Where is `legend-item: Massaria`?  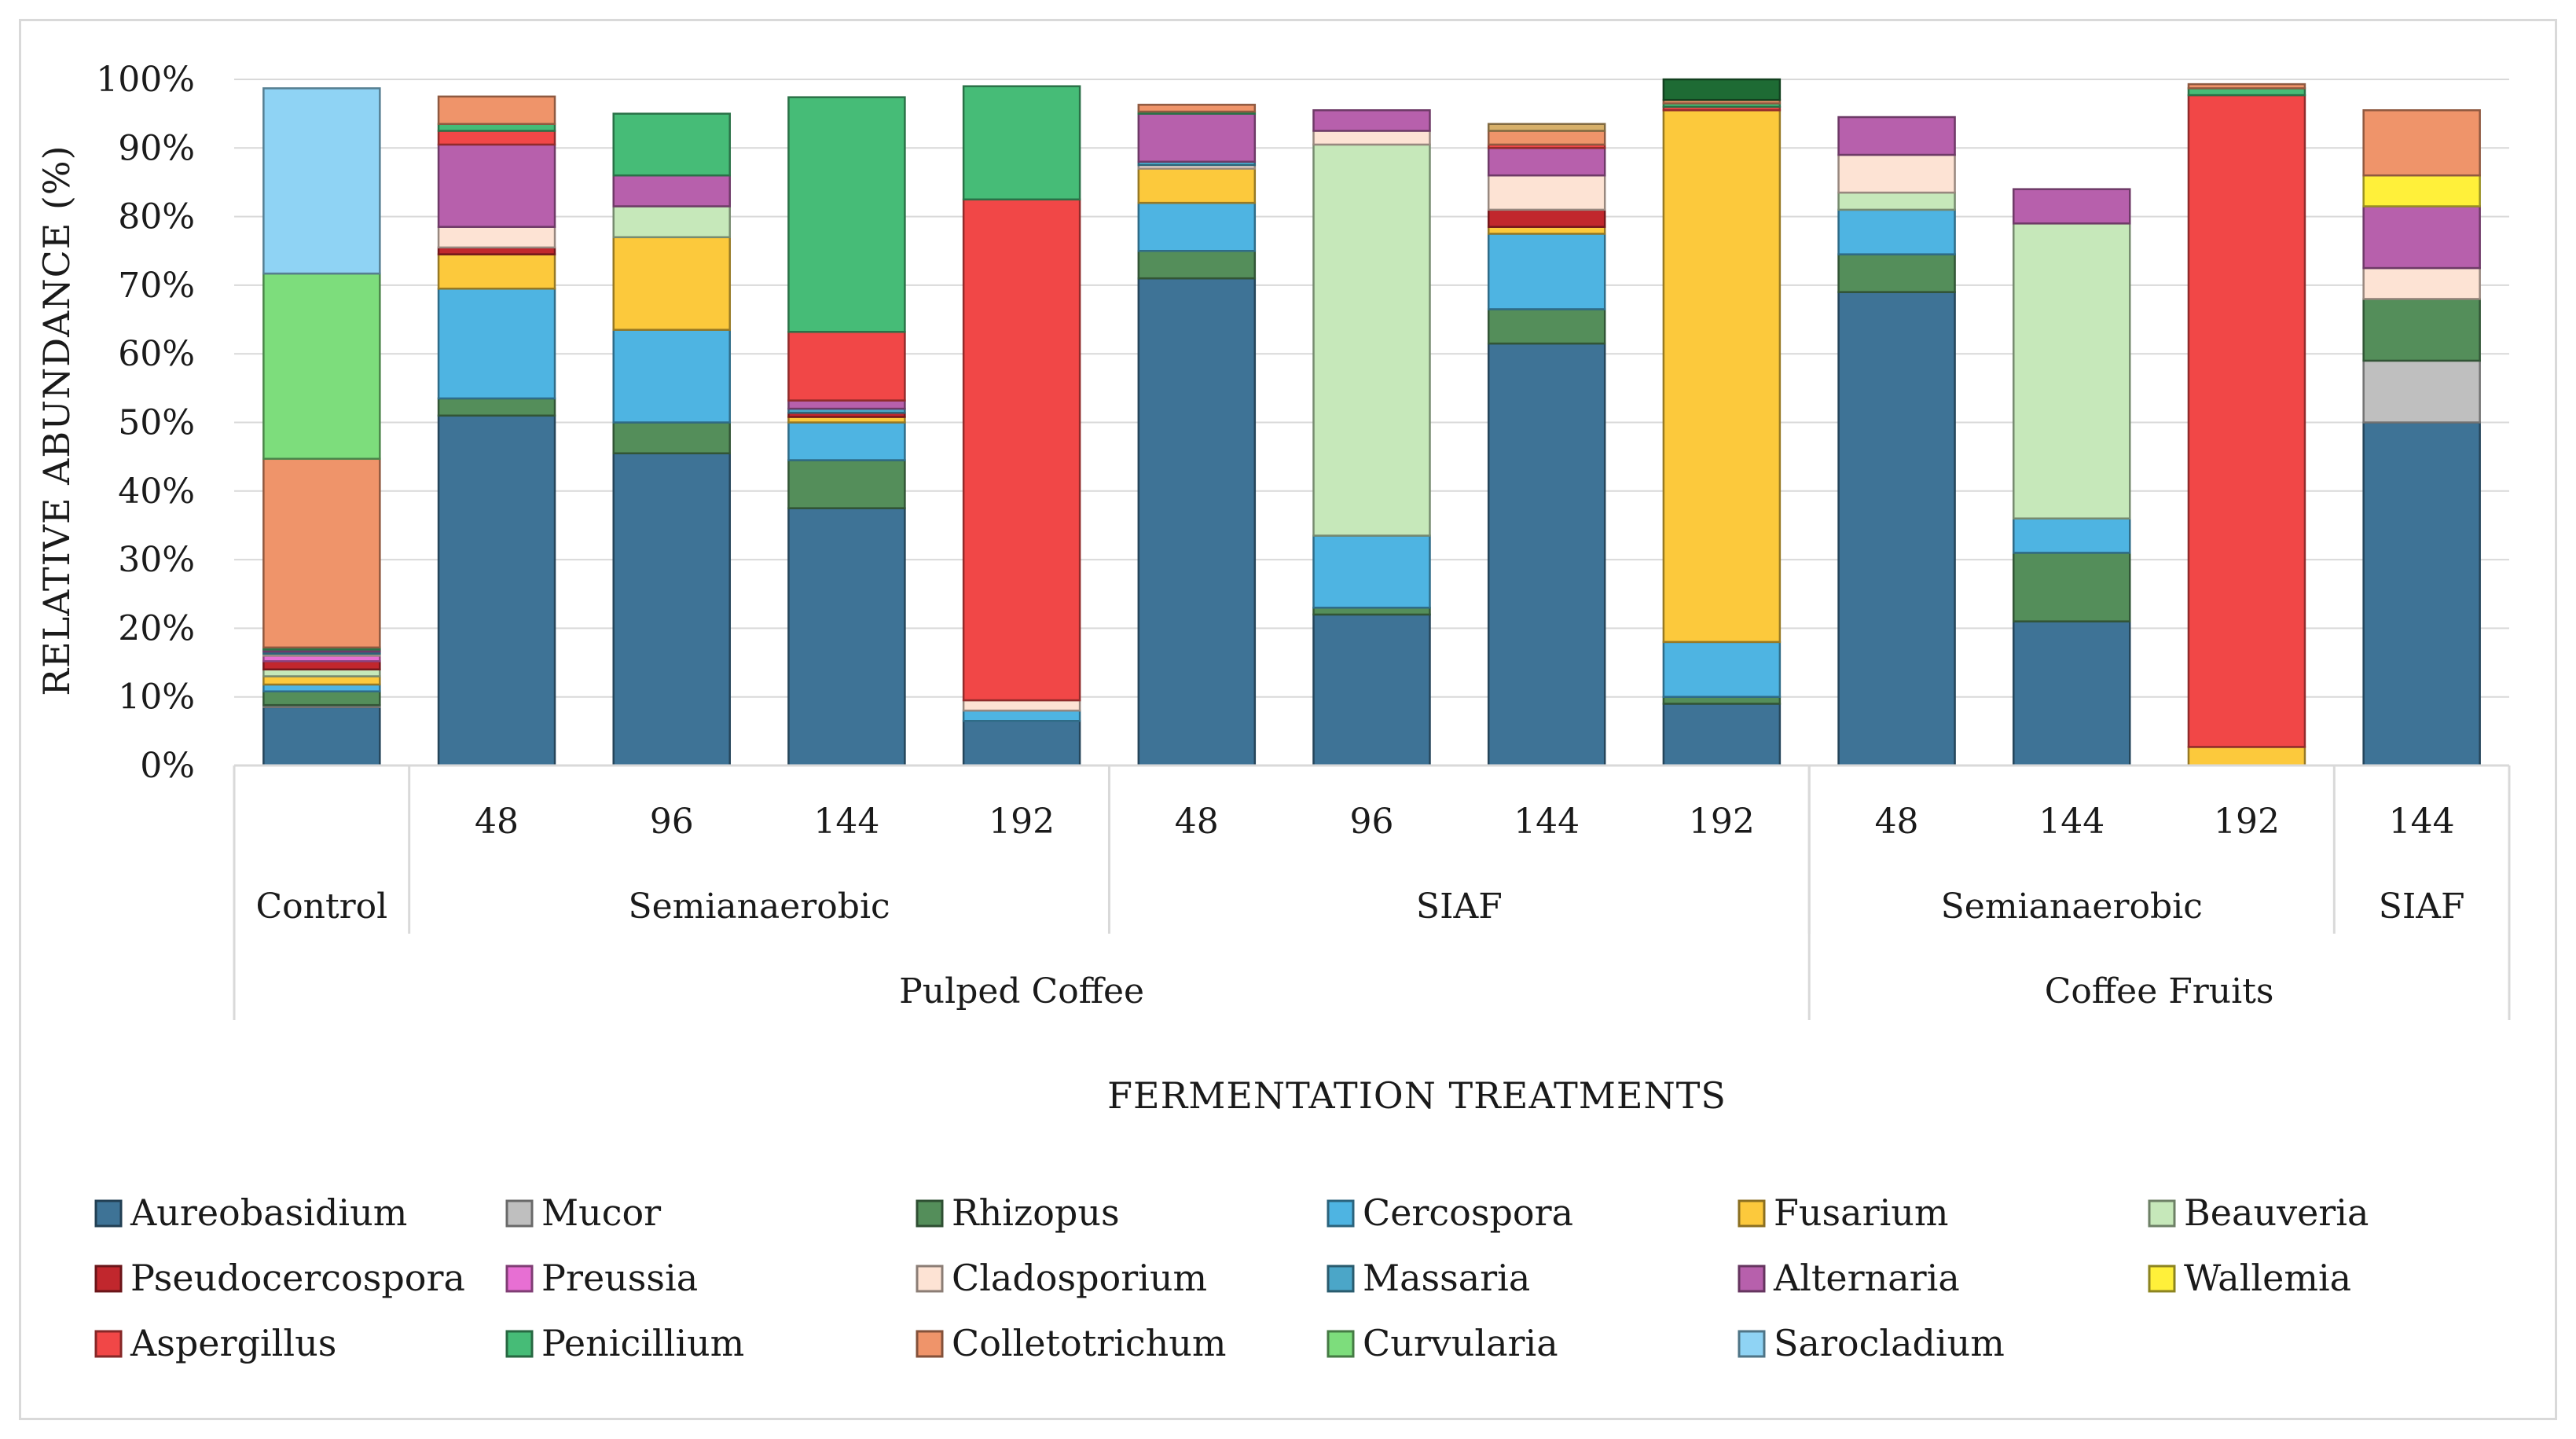
legend-item: Massaria is located at coordinates (1428, 1278).